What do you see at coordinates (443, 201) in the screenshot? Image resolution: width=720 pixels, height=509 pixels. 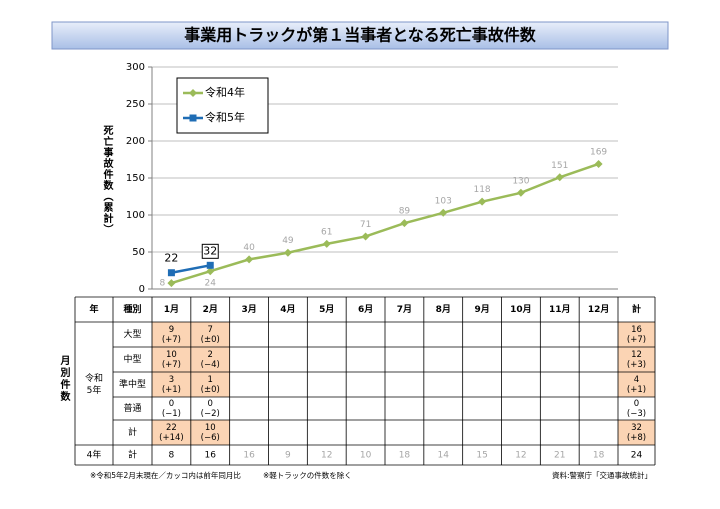 I see `data-label: 103` at bounding box center [443, 201].